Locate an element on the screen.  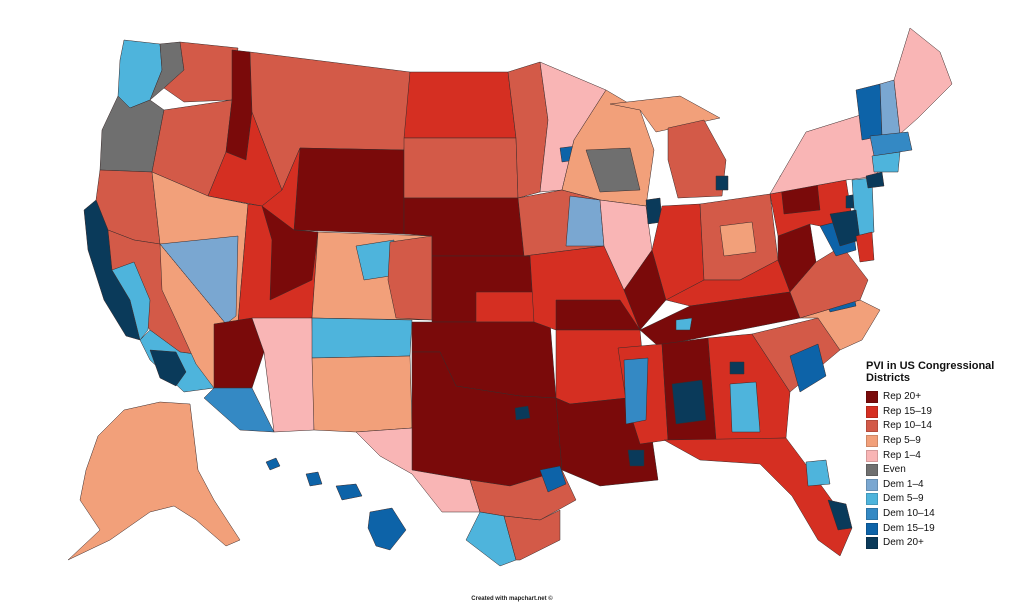
legend-label: Rep 10–14 is located at coordinates (907, 426).